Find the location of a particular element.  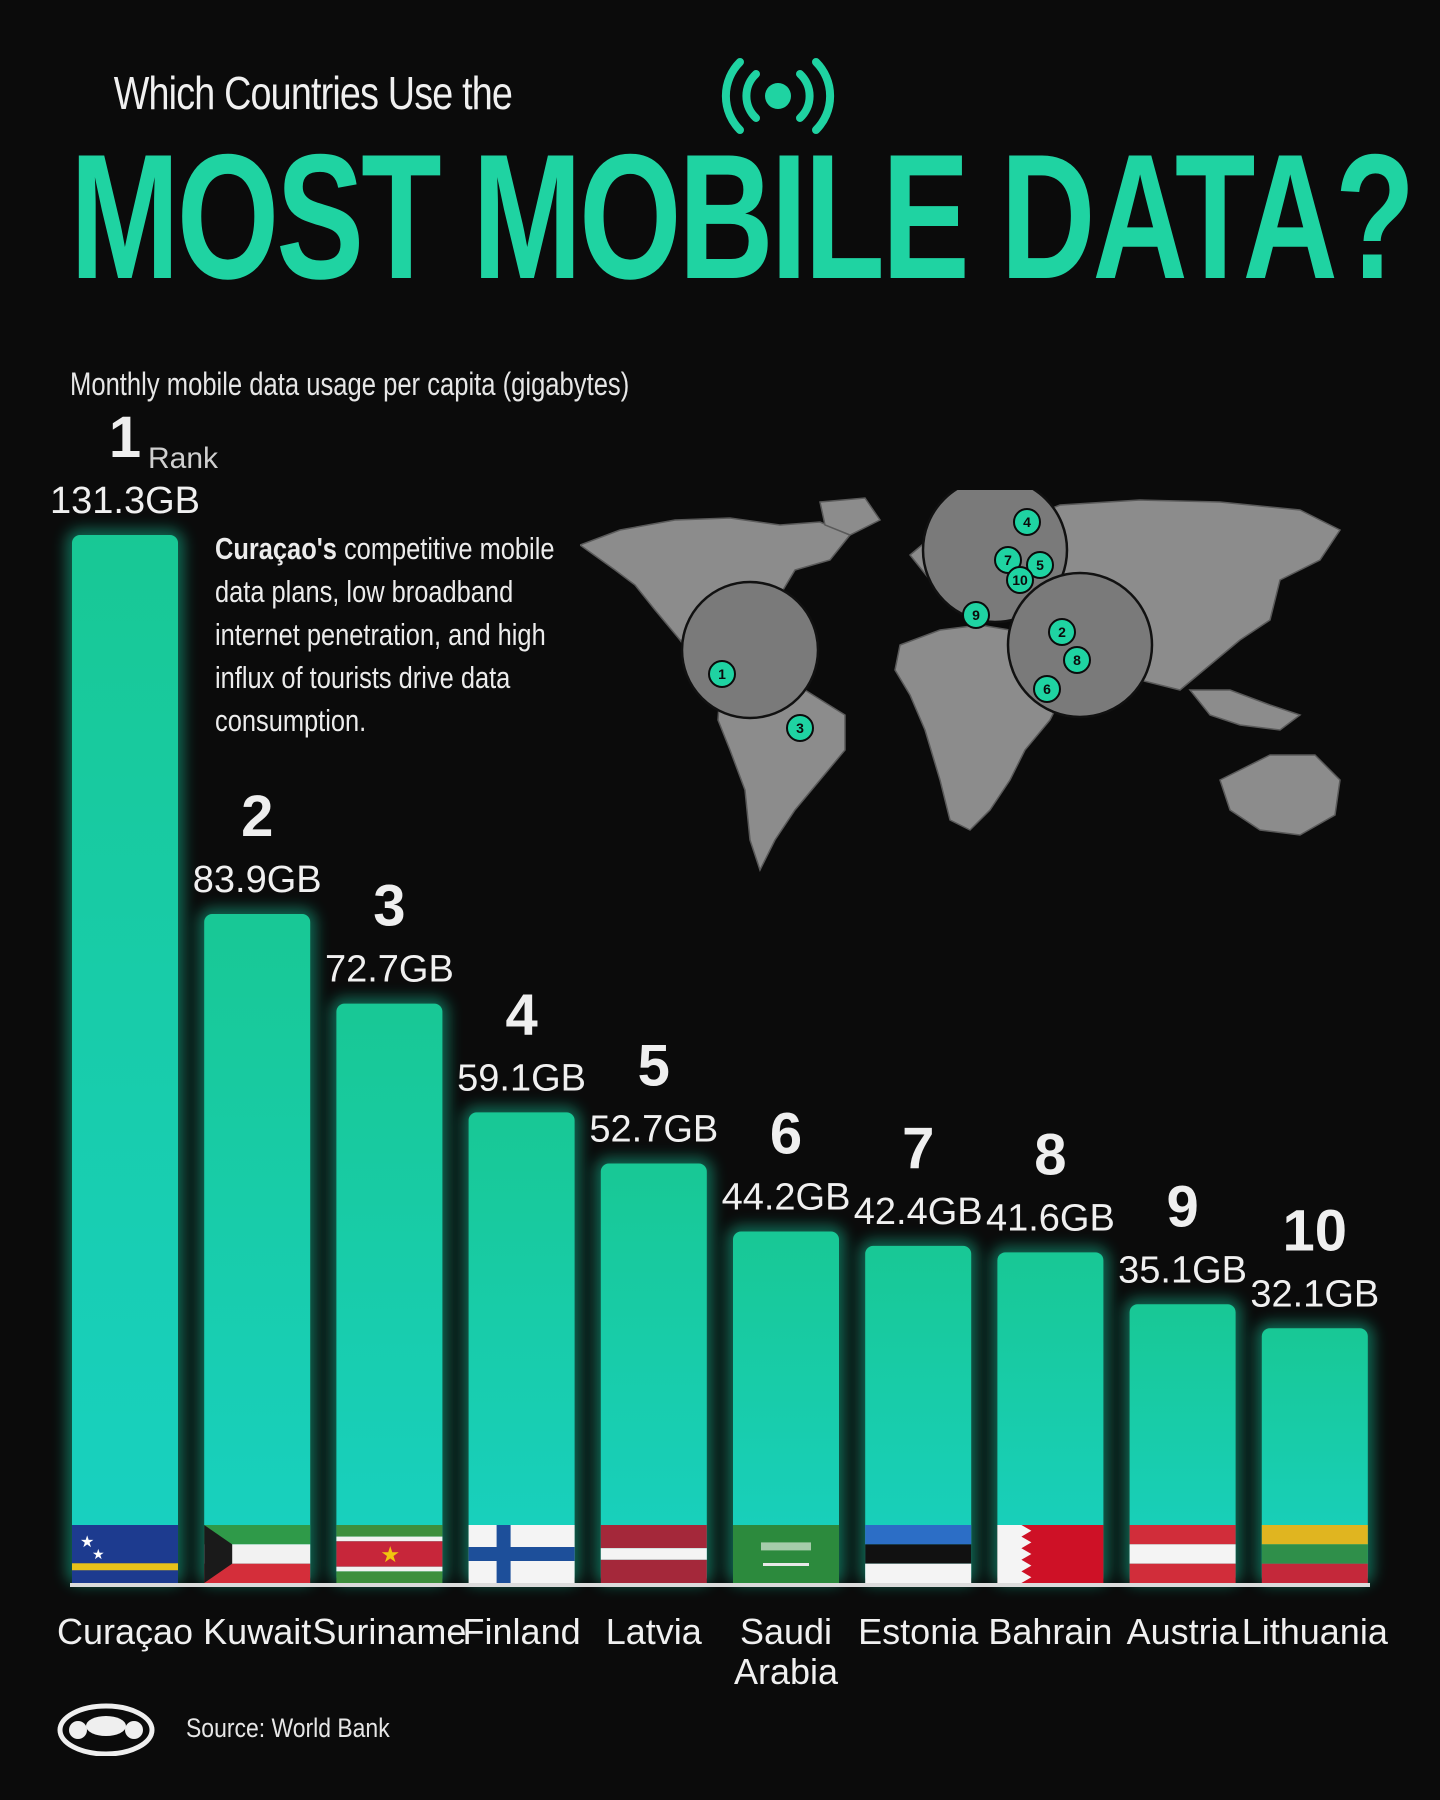

north-america-shape is located at coordinates (716, 584).